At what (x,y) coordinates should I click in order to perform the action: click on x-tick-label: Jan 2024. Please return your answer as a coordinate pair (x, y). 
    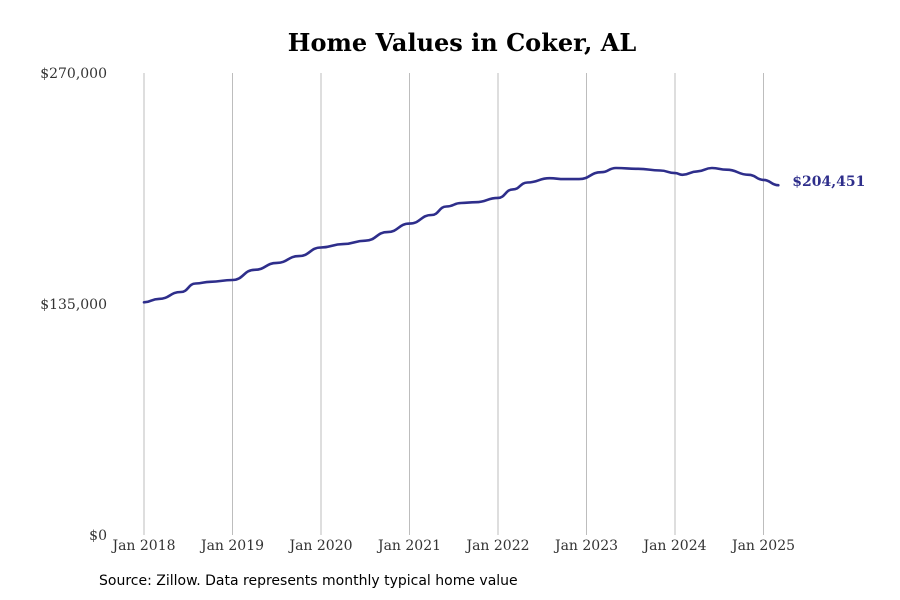
    Looking at the image, I should click on (673, 546).